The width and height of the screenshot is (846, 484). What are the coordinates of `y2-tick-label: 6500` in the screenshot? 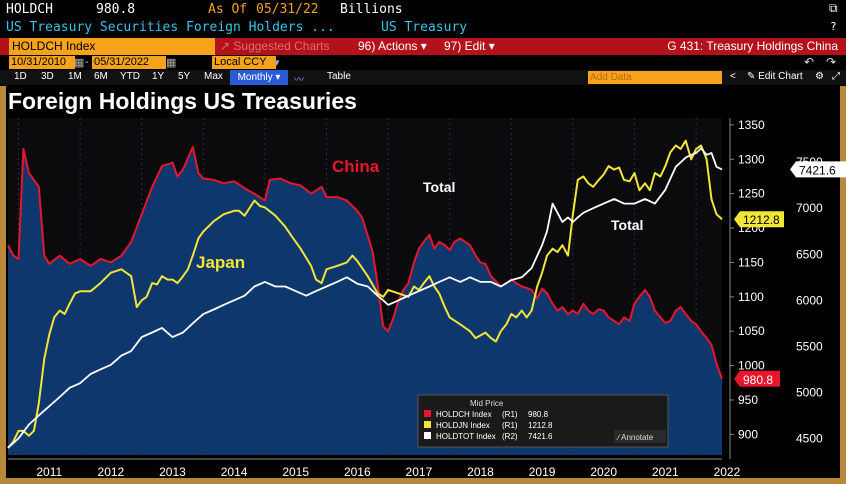 It's located at (809, 254).